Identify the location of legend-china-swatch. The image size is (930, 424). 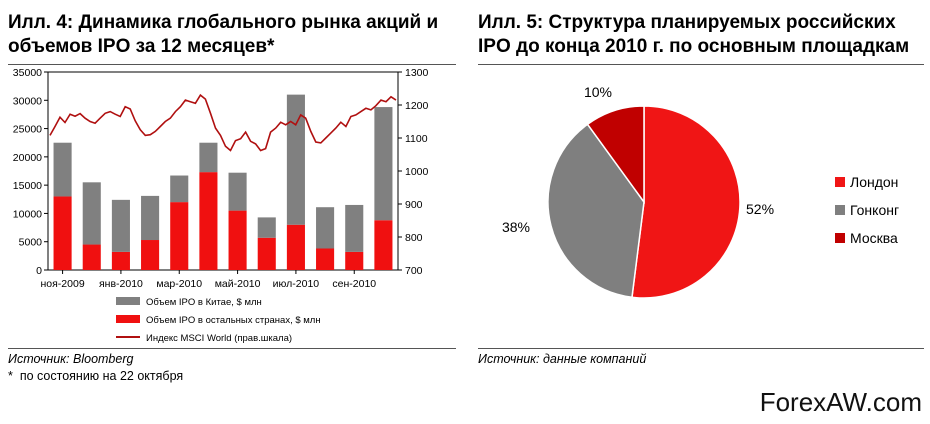
(128, 301).